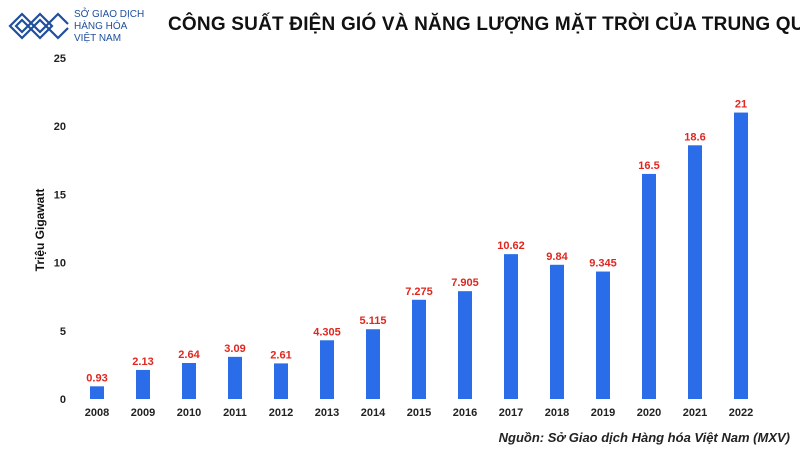  I want to click on y-tick-label: 0, so click(63, 400).